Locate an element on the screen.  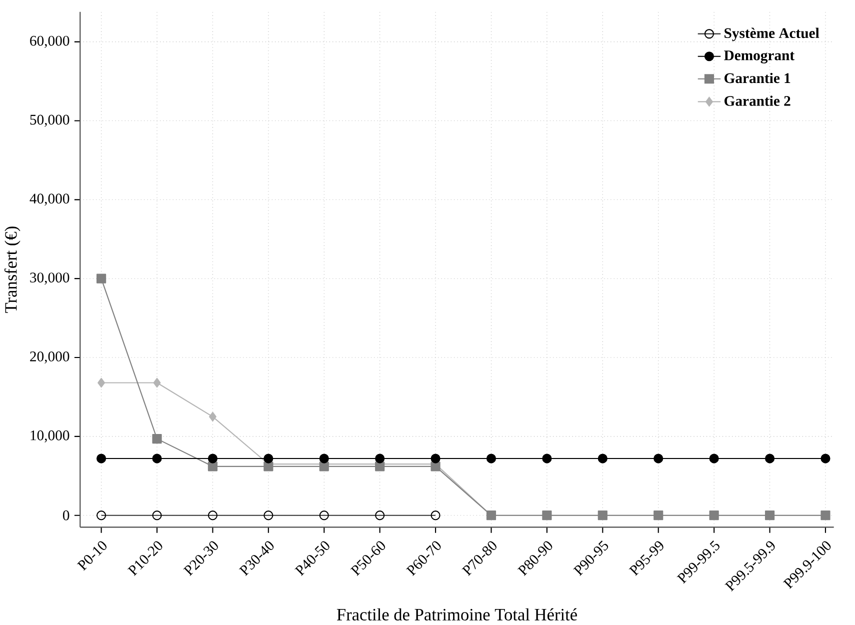
y-tick-label: 0 is located at coordinates (66, 515).